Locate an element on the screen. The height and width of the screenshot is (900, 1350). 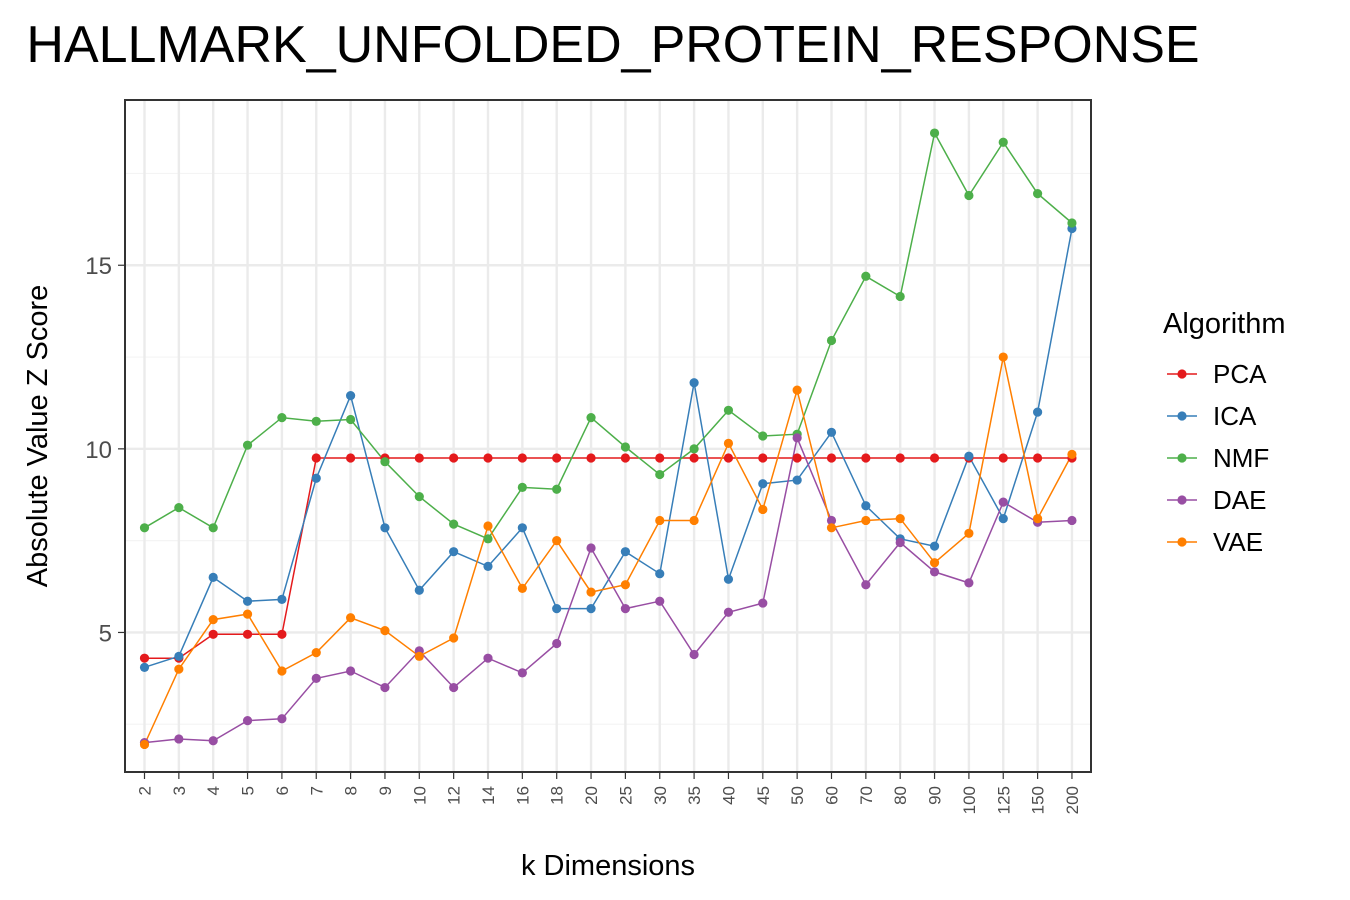
x-tick-label: 6 is located at coordinates (282, 790).